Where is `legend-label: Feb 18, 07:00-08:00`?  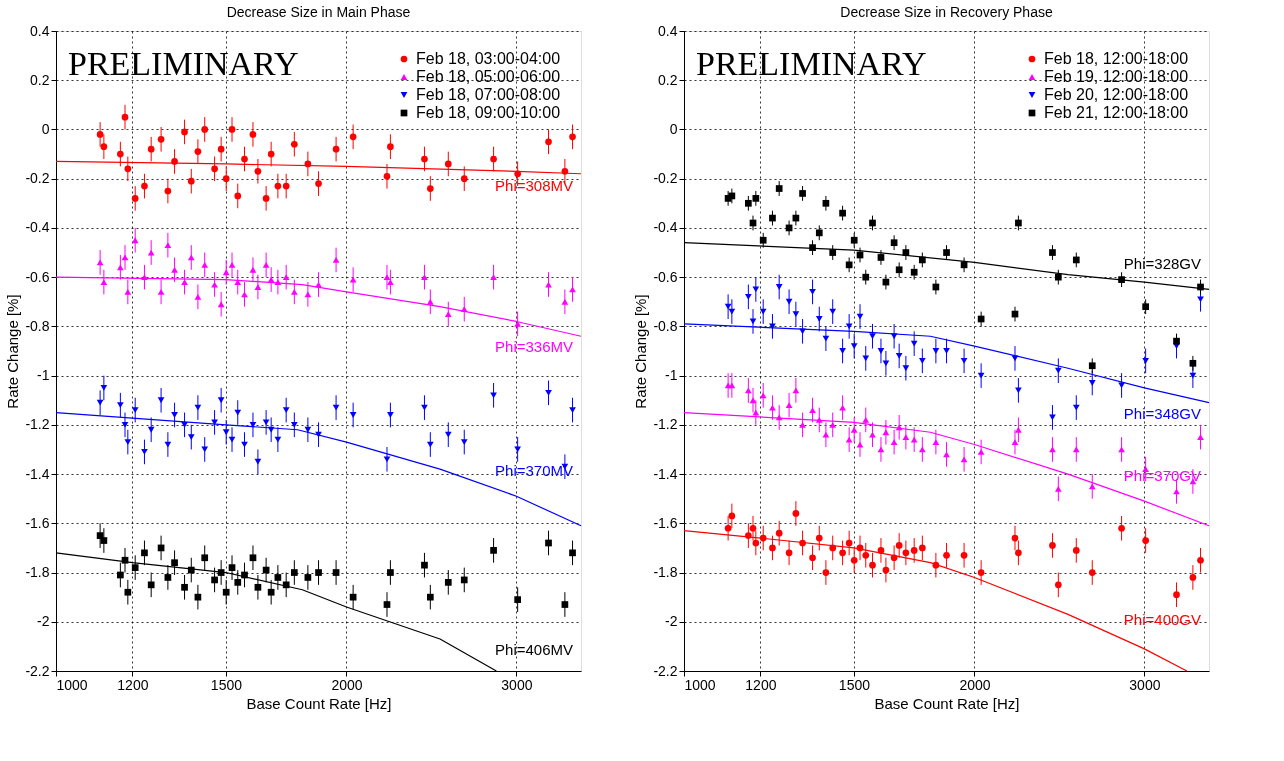 legend-label: Feb 18, 07:00-08:00 is located at coordinates (488, 94).